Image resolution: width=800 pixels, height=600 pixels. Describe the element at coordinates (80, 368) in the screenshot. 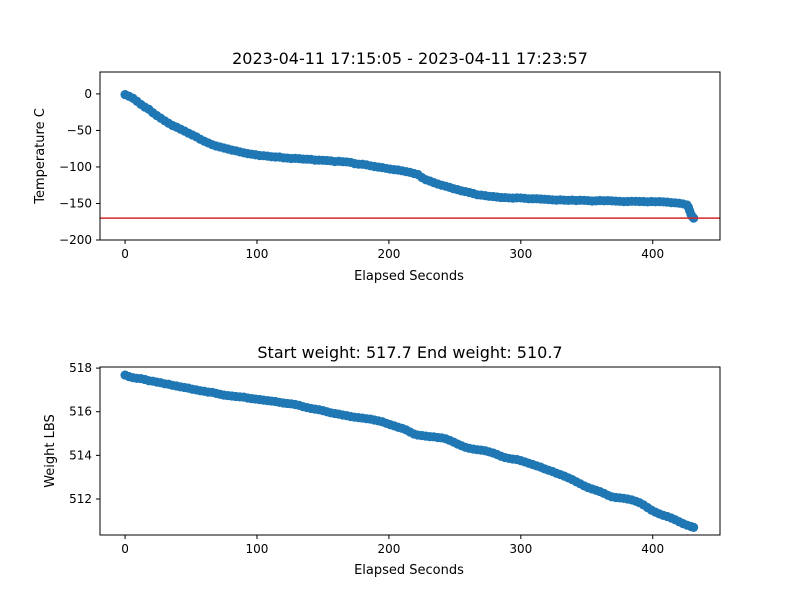

I see `y-tick-label: 518` at that location.